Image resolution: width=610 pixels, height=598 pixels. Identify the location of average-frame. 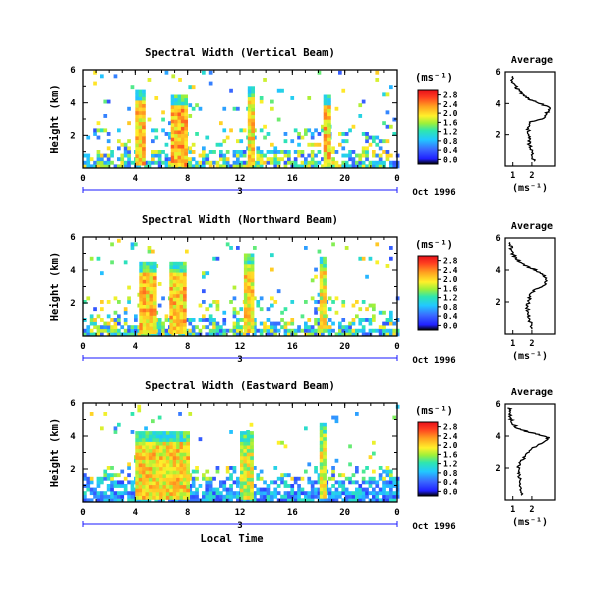
(530, 119).